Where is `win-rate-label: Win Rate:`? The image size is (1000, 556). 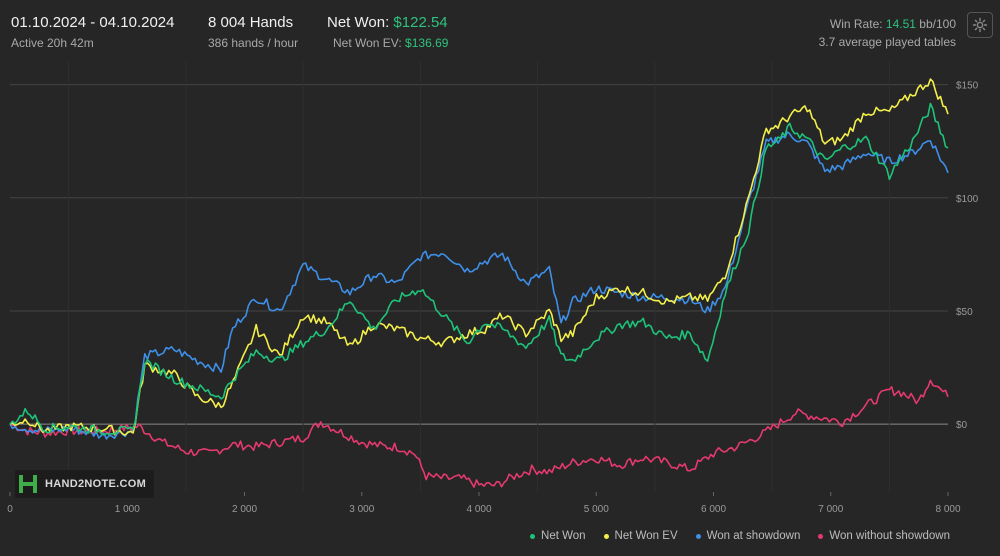
win-rate-label: Win Rate: is located at coordinates (856, 24).